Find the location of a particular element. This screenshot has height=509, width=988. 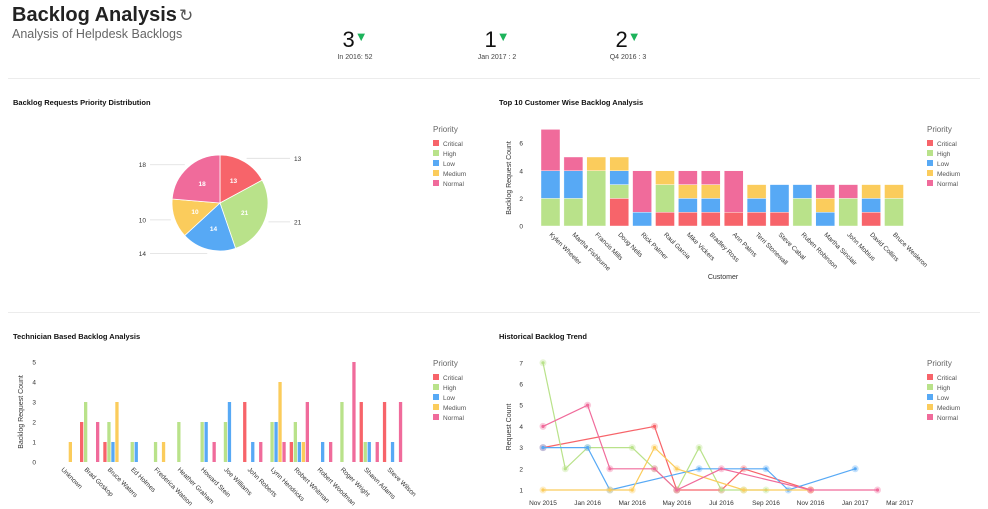

pie-slice-label: 21 is located at coordinates (245, 213).